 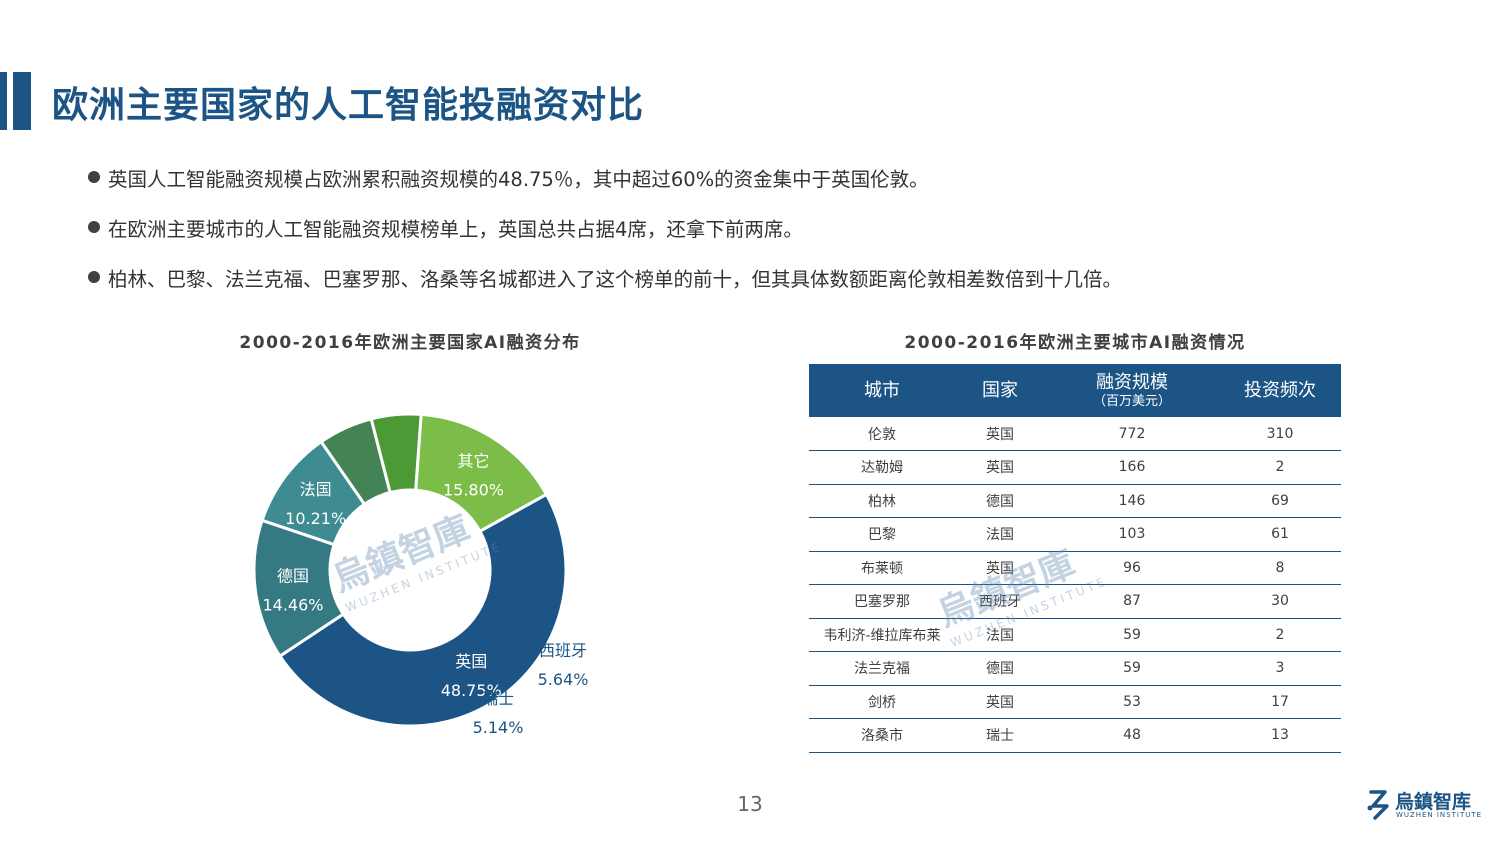 What do you see at coordinates (316, 489) in the screenshot?
I see `slice-category-label: 法国` at bounding box center [316, 489].